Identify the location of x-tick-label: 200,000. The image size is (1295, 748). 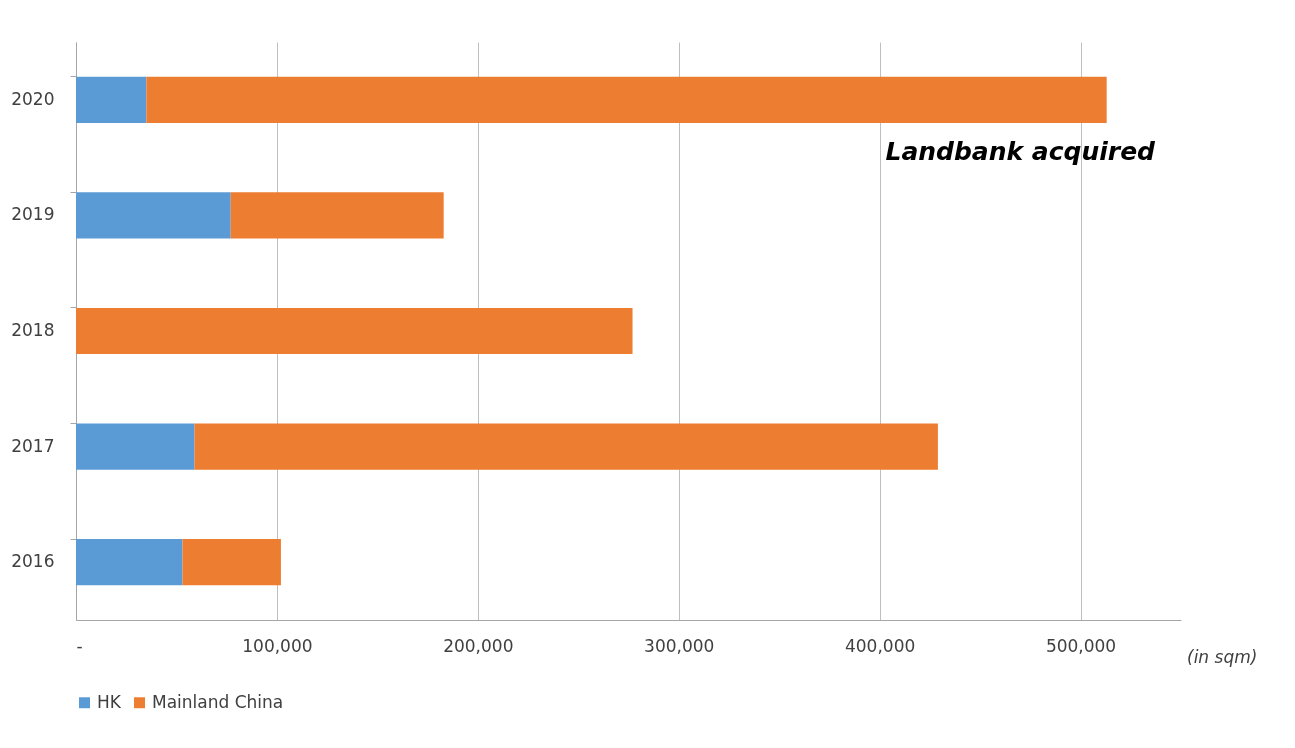
(478, 645).